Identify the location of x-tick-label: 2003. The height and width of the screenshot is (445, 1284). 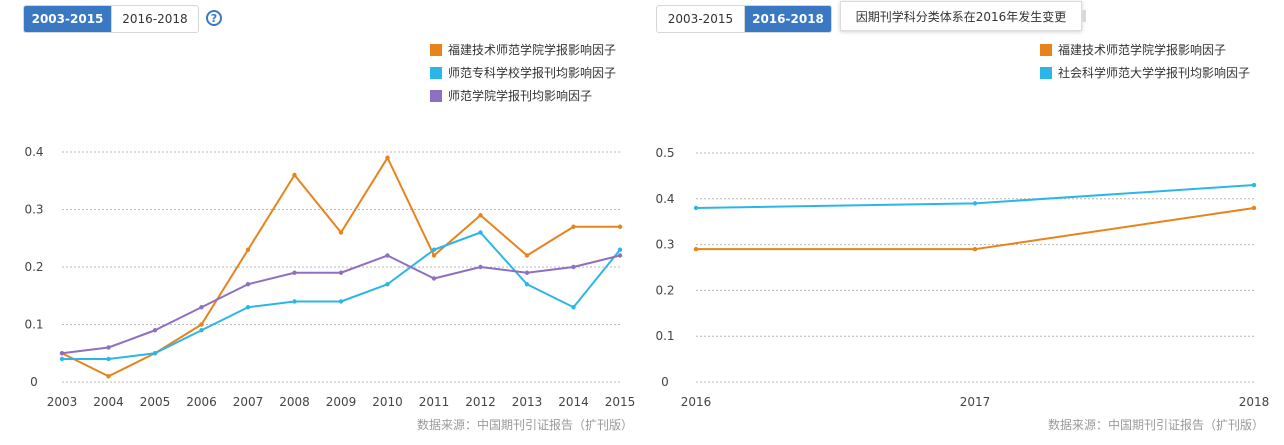
(62, 402).